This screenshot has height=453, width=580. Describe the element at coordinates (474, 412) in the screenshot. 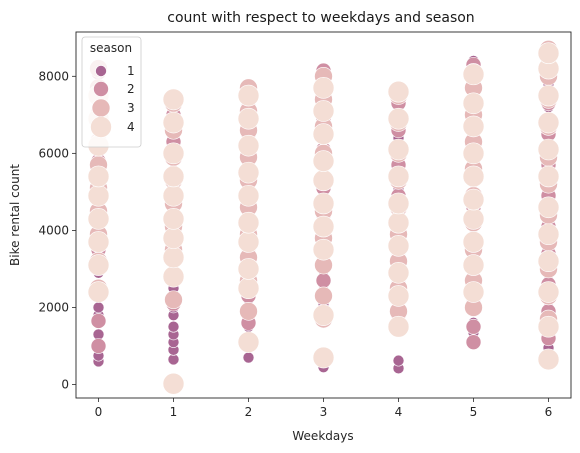

I see `x-tick-label: 5` at that location.